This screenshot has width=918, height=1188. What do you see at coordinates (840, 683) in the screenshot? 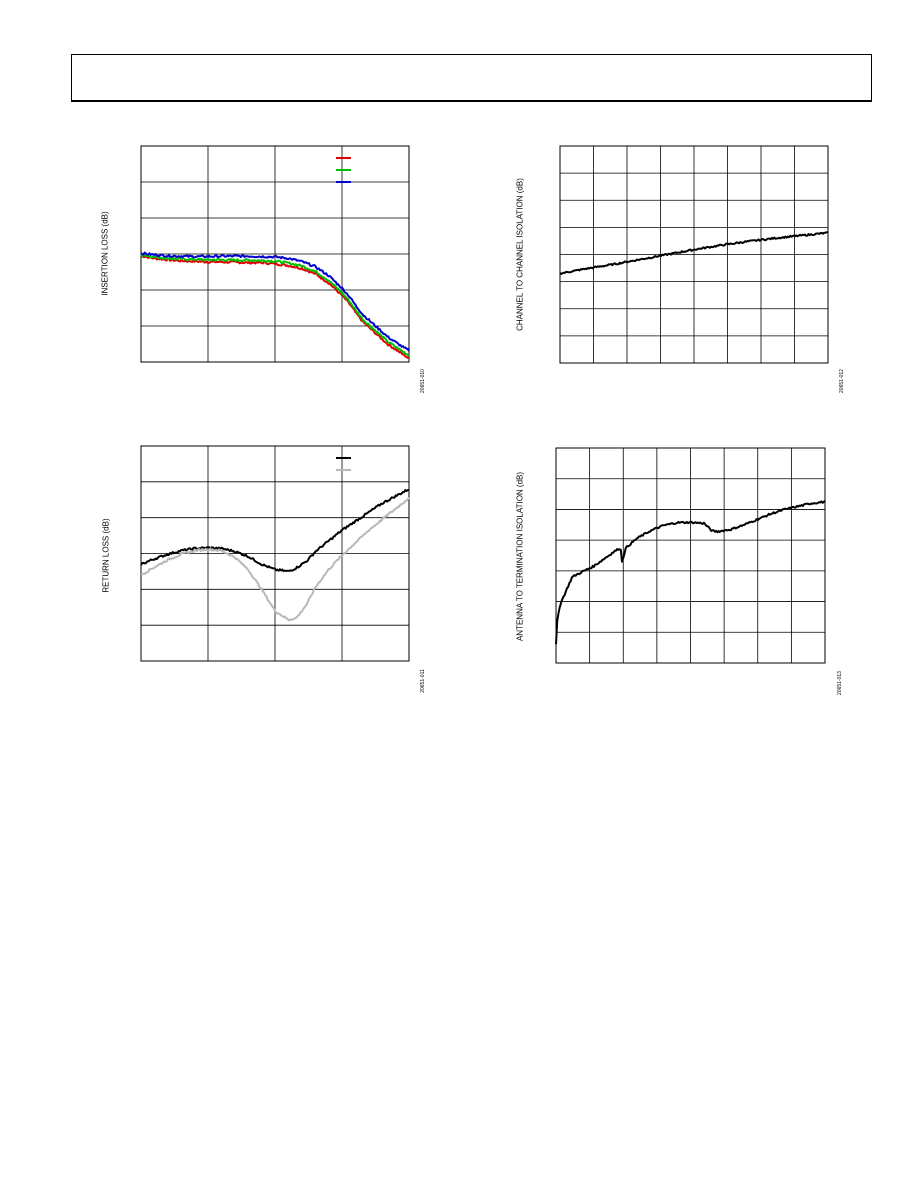
I see `antenna-isolation-figure-id: 20651-013` at bounding box center [840, 683].